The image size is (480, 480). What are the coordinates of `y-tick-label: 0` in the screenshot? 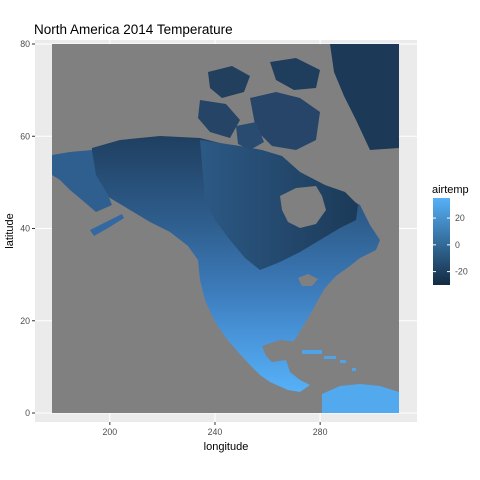 It's located at (27, 413).